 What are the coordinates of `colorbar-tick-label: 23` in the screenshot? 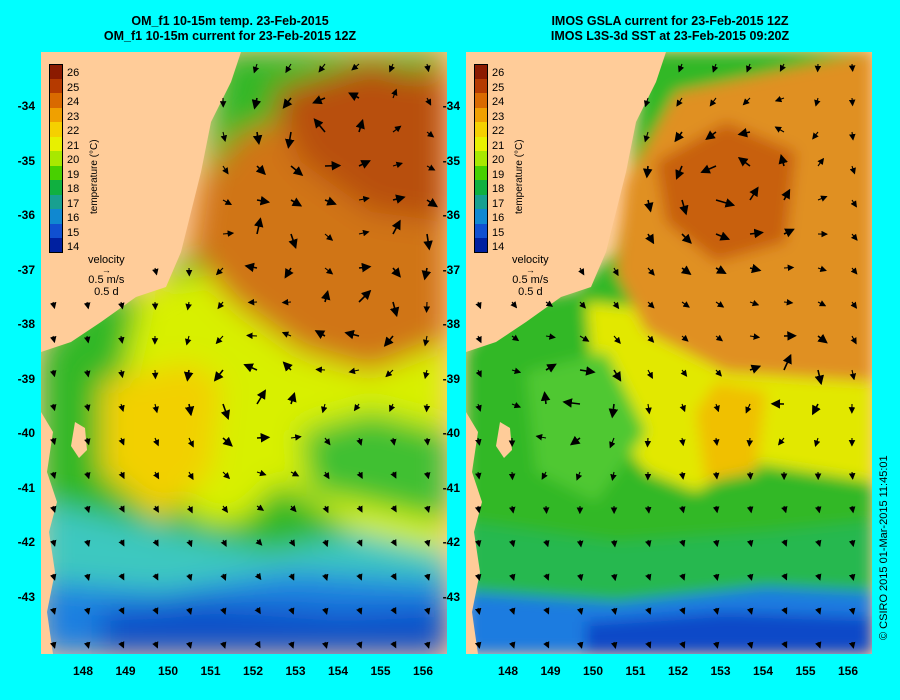 It's located at (73, 116).